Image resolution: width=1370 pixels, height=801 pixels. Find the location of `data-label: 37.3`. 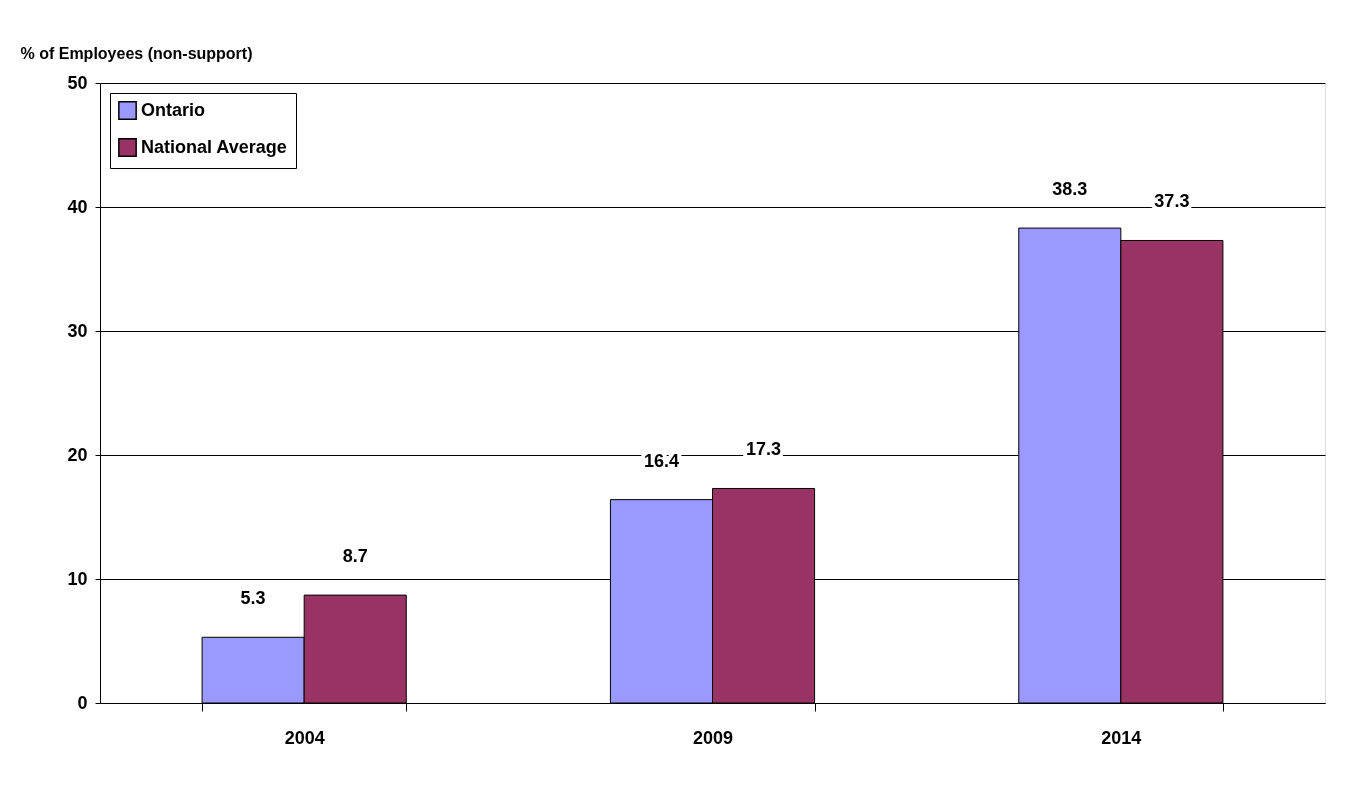

data-label: 37.3 is located at coordinates (1172, 201).